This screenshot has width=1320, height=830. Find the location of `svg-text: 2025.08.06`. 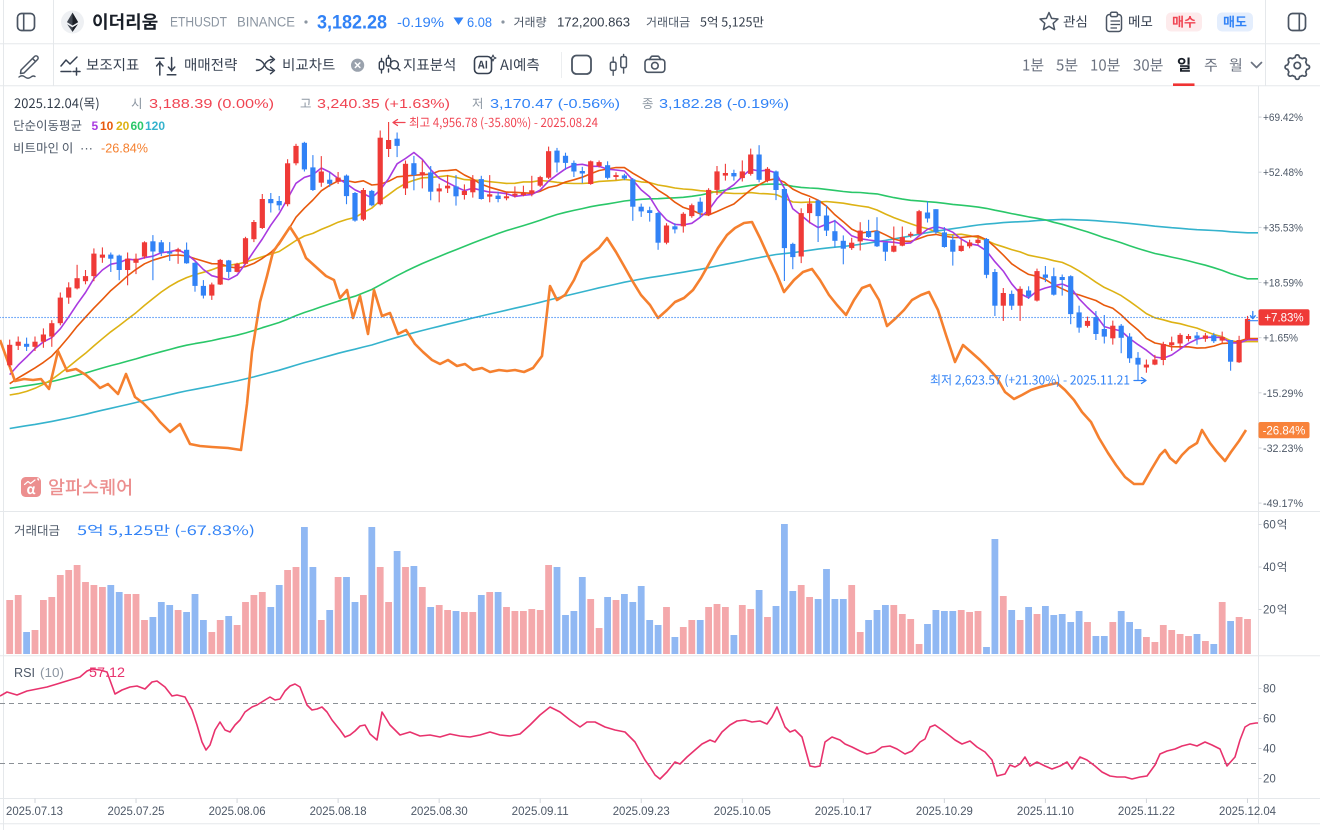

svg-text: 2025.08.06 is located at coordinates (237, 812).